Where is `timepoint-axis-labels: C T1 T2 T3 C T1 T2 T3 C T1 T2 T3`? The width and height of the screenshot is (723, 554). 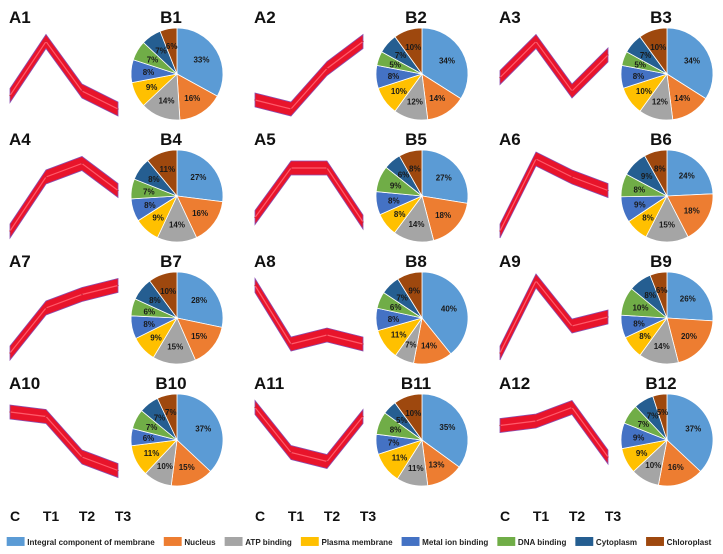
timepoint-axis-labels: C T1 T2 T3 C T1 T2 T3 C T1 T2 T3 is located at coordinates (315, 516).